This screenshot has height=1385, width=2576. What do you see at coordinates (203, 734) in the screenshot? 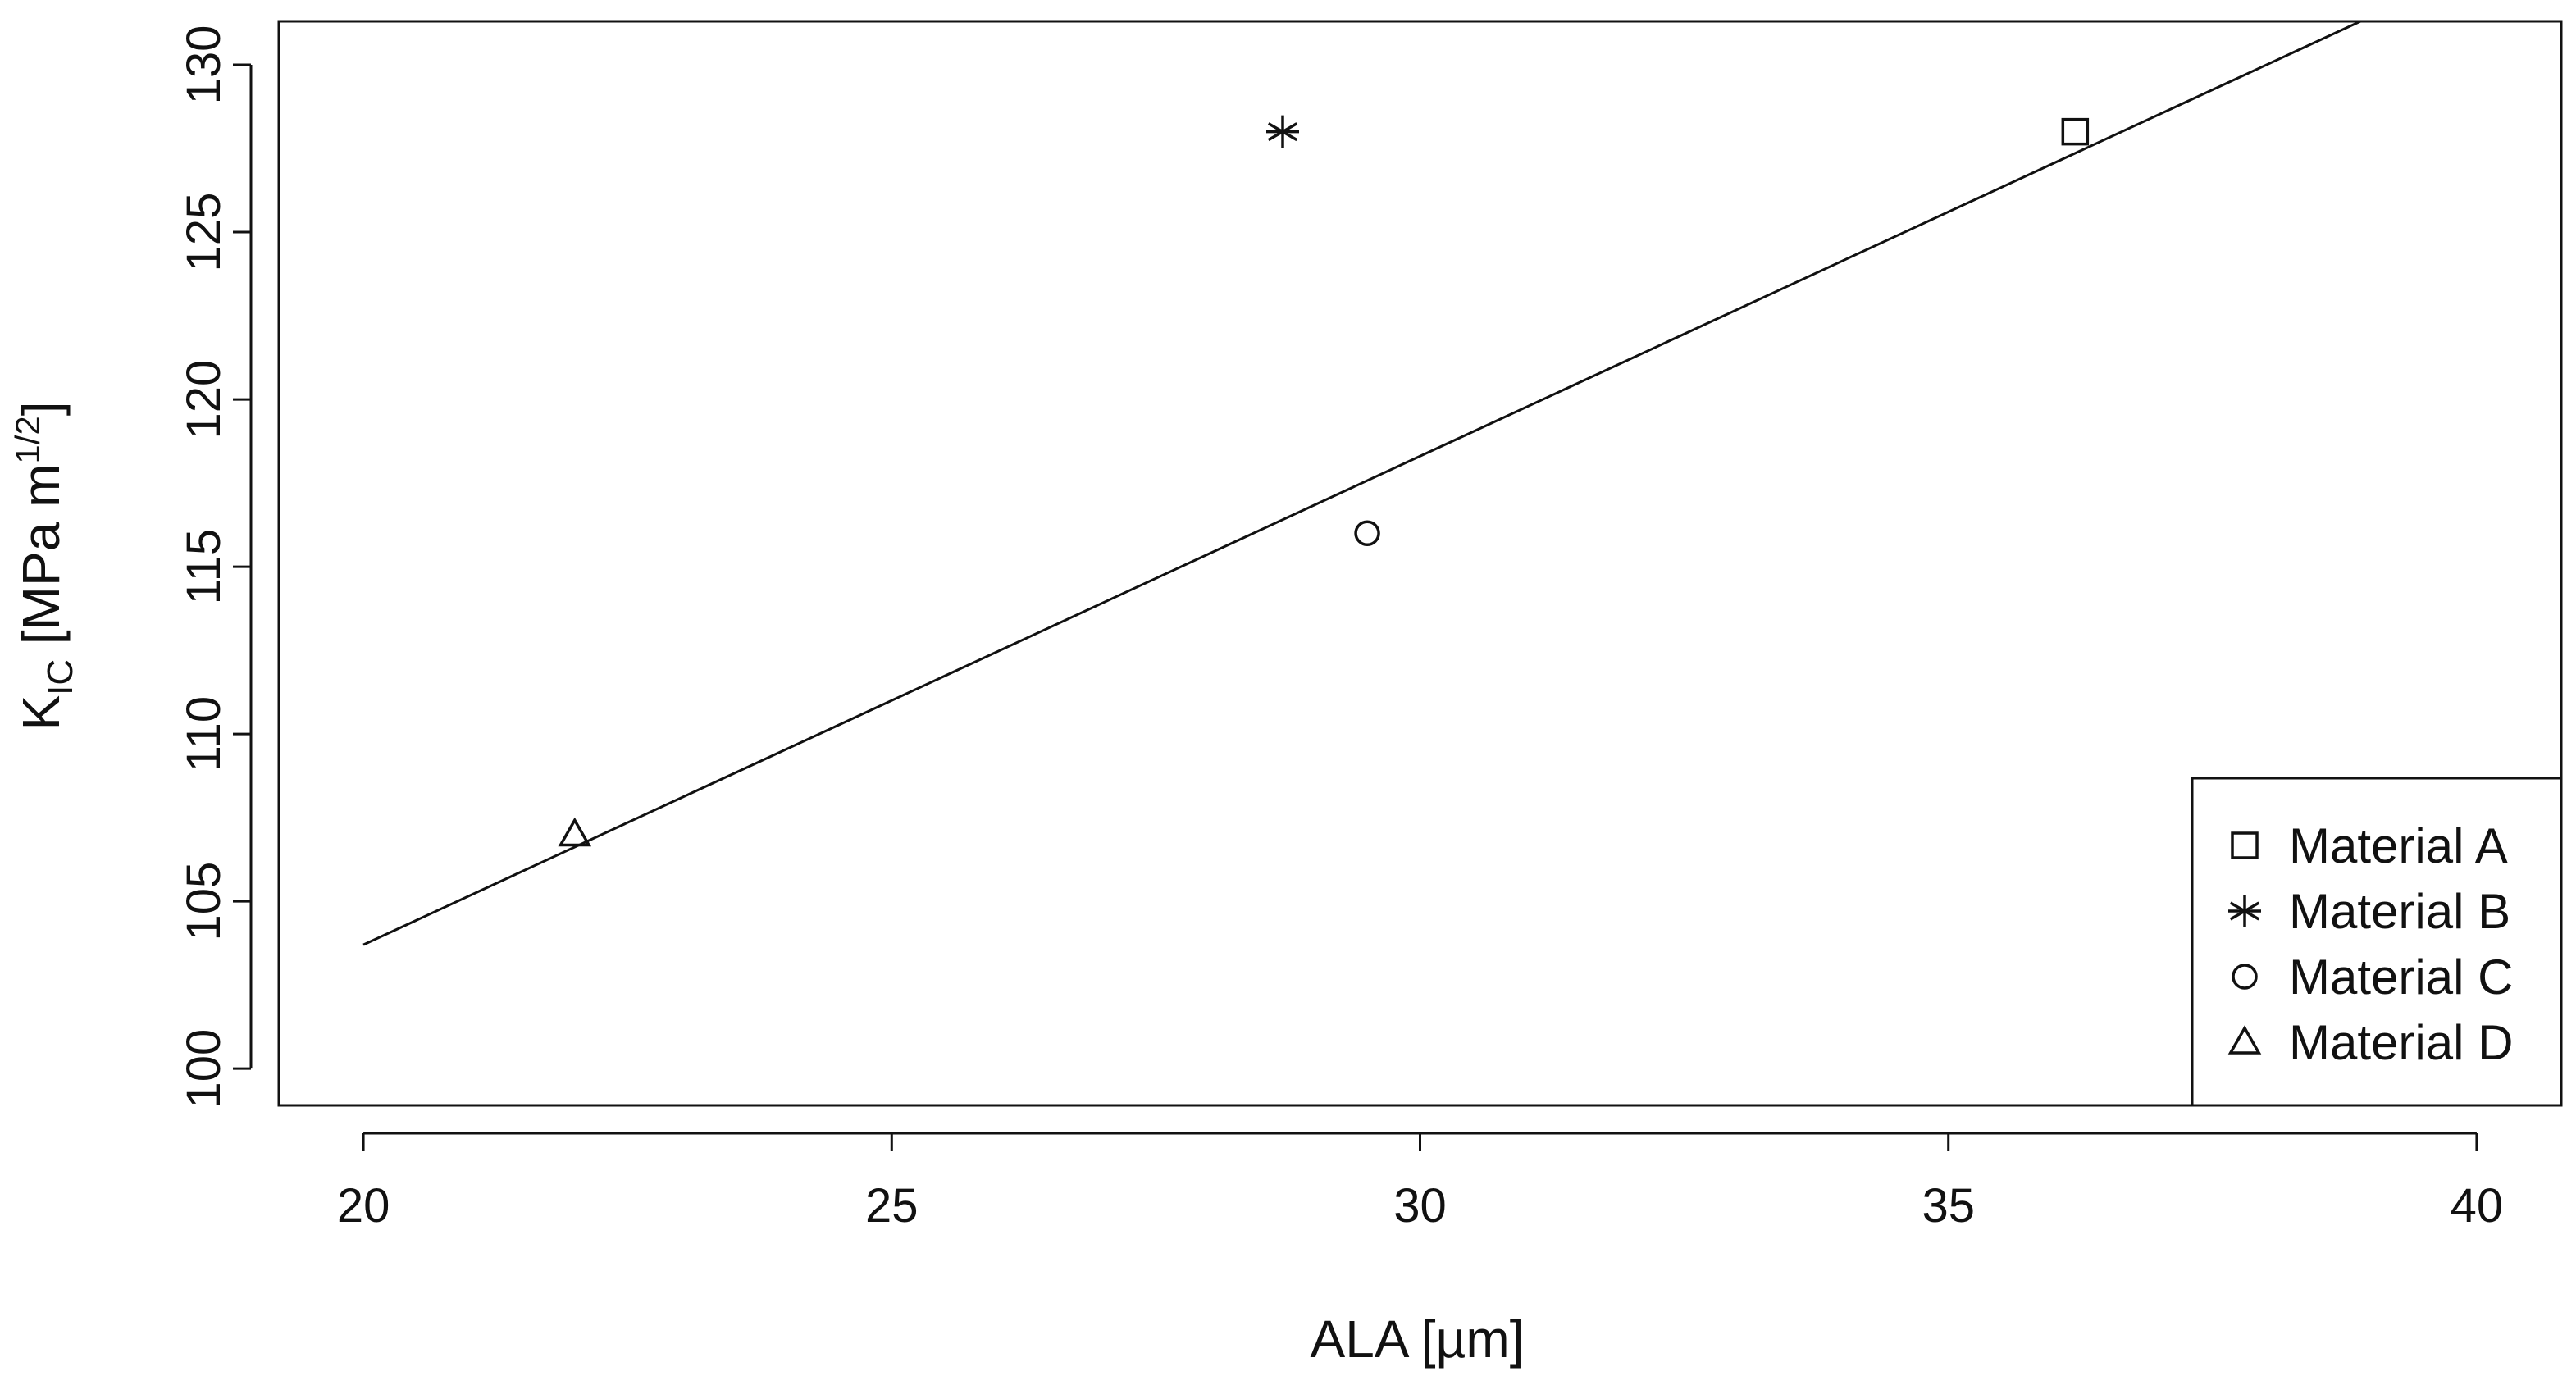
I see `y-tick-label-110: 110` at bounding box center [203, 734].